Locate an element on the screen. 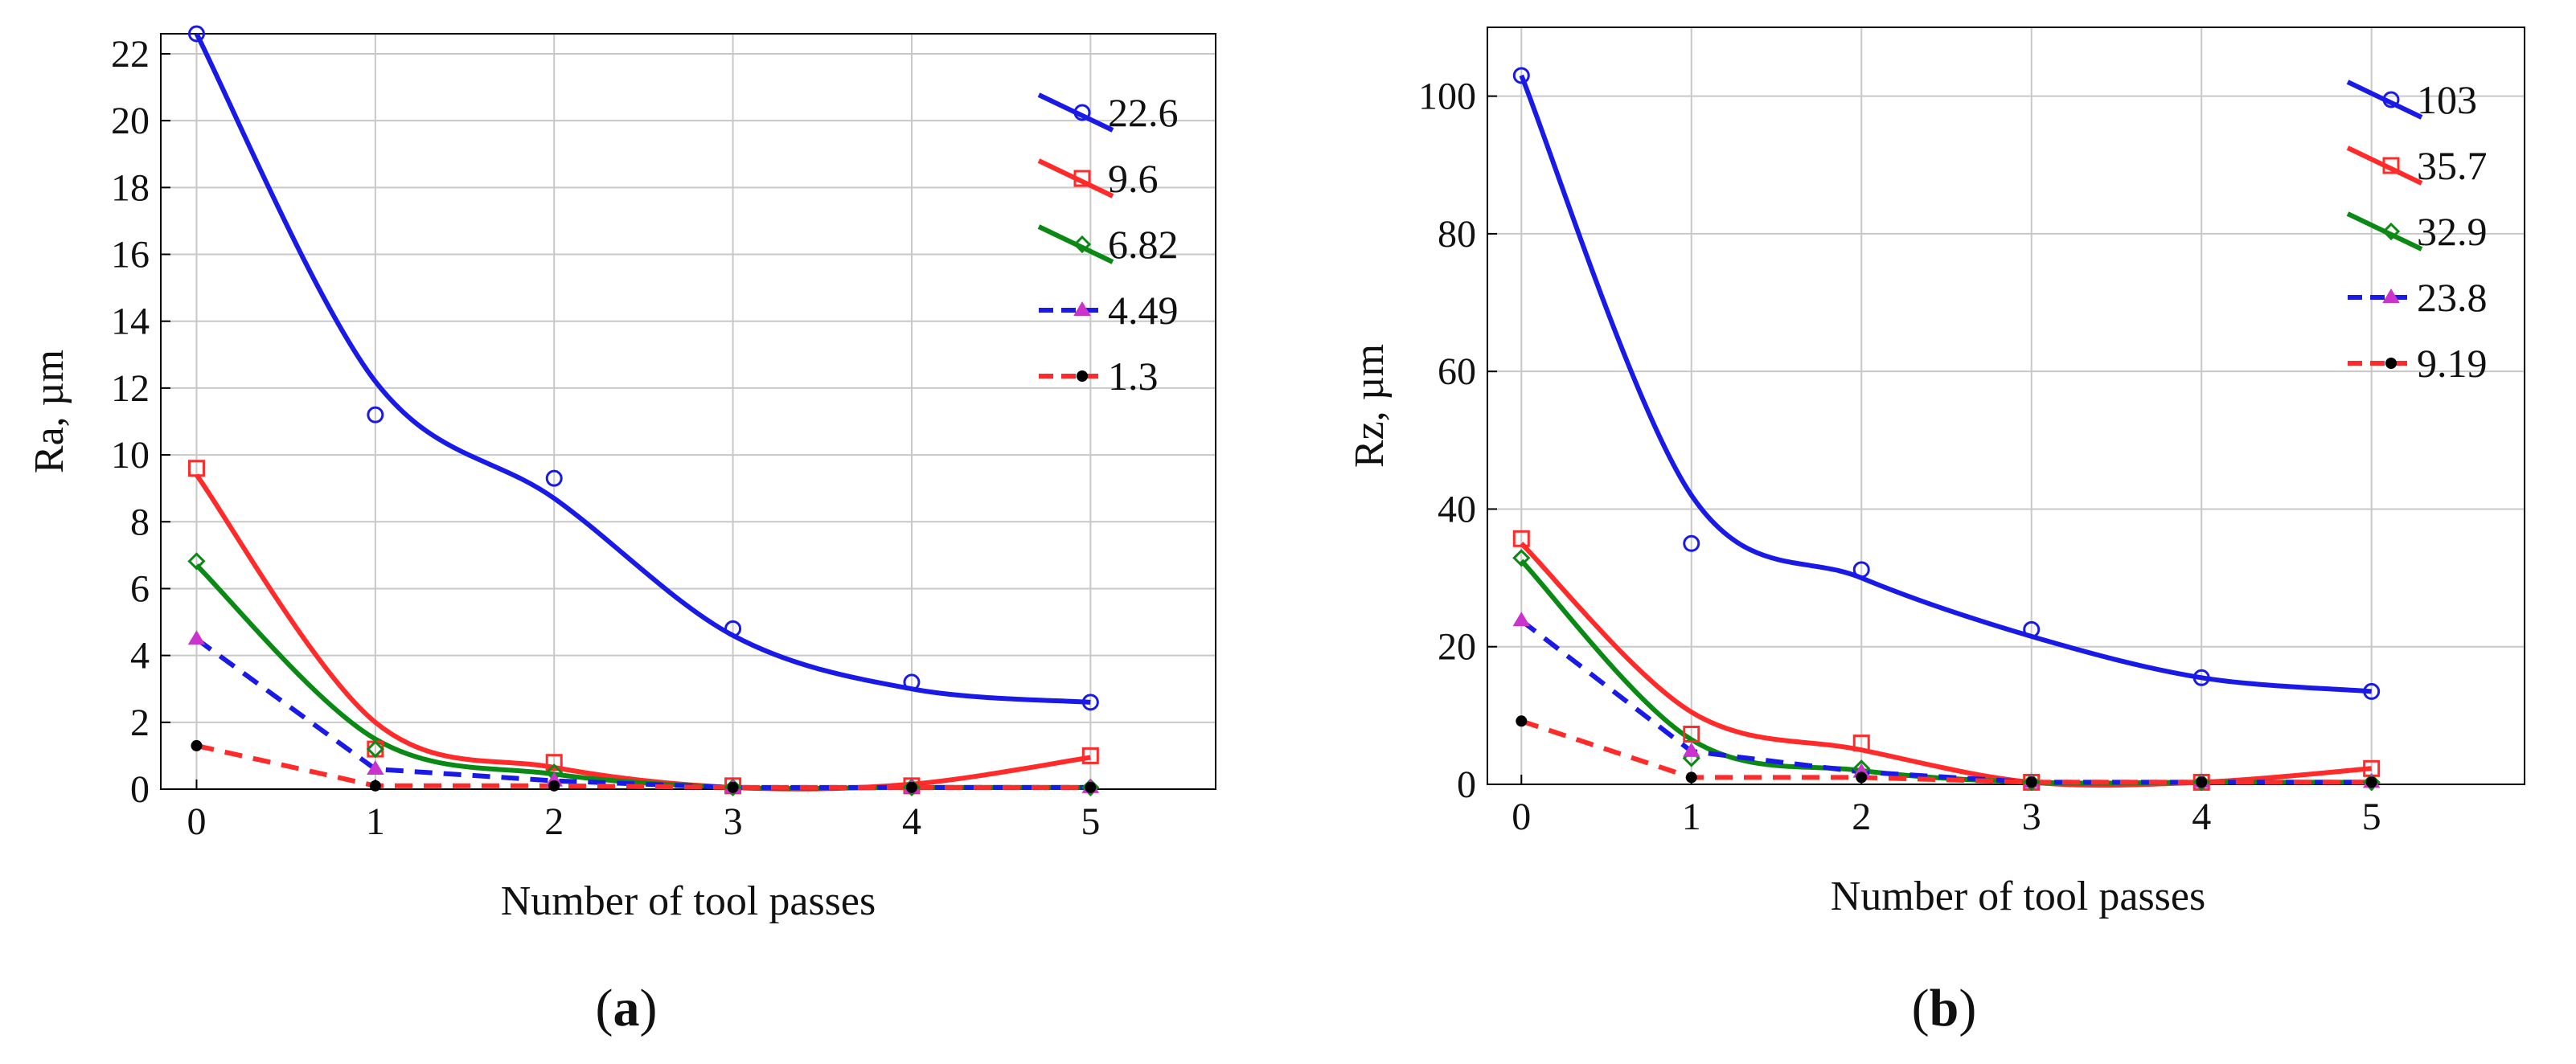  y-tick-label: 18 is located at coordinates (130, 187).